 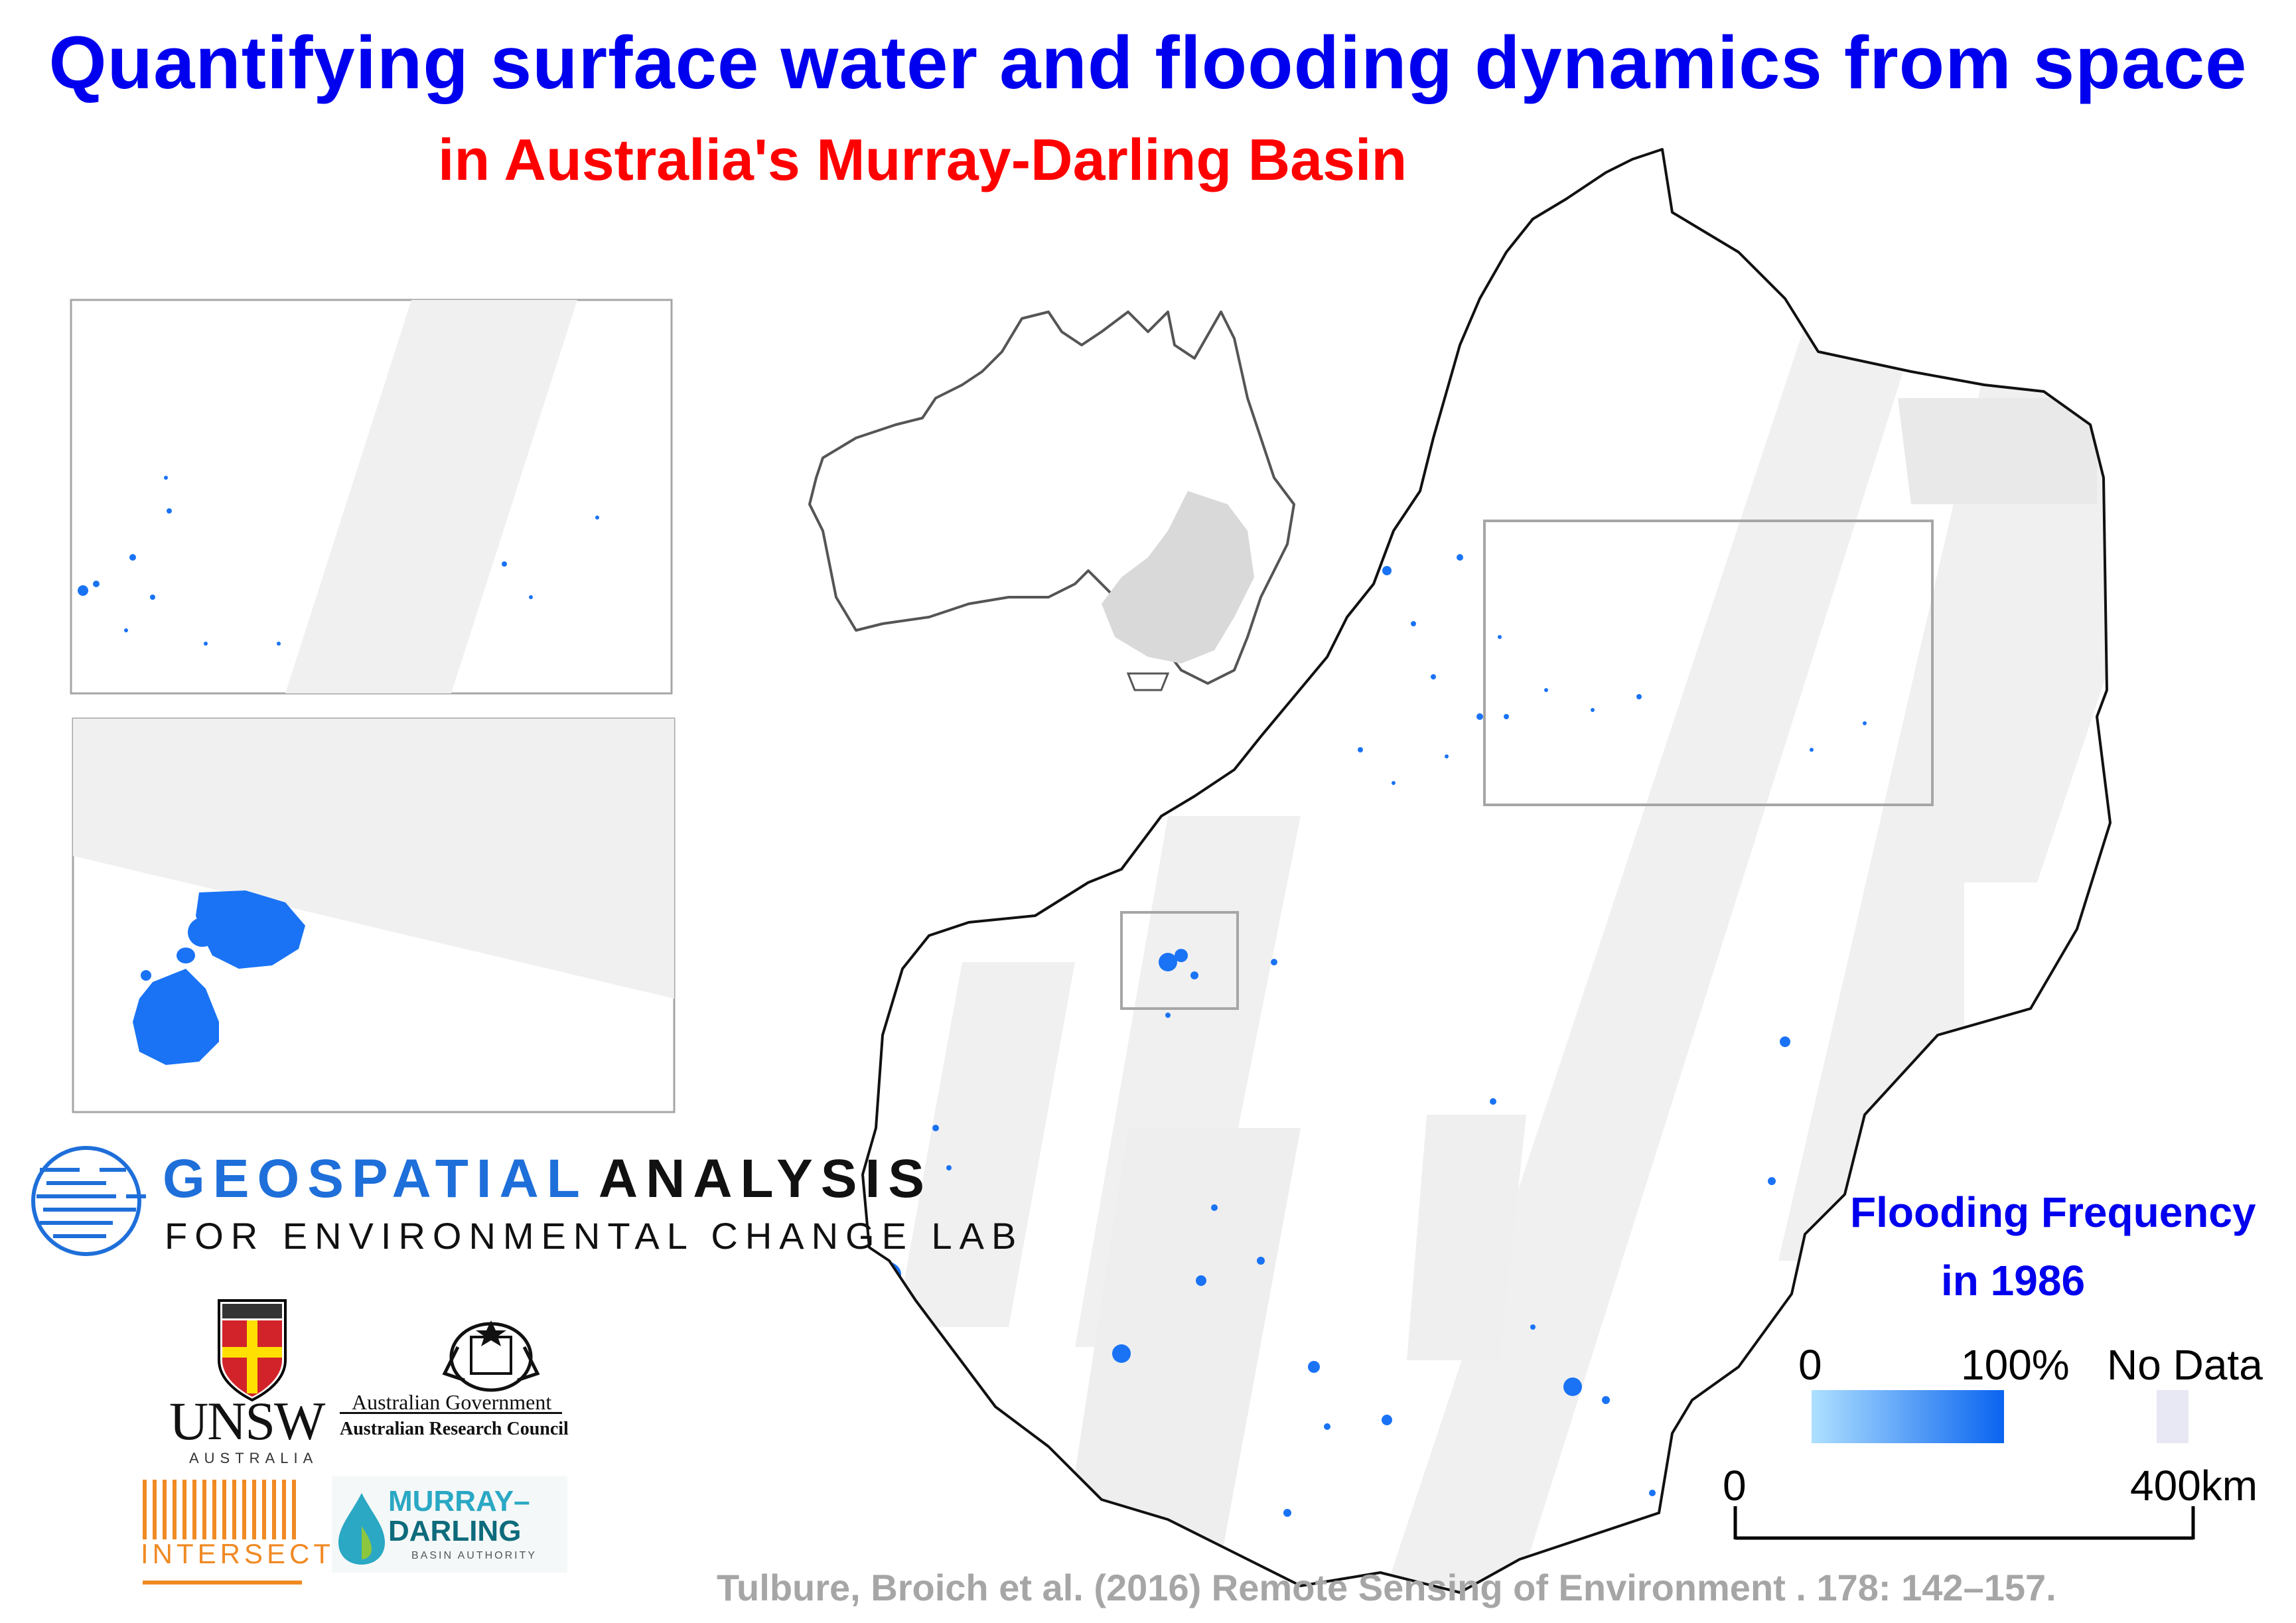 What do you see at coordinates (2015, 1365) in the screenshot?
I see `legend-max-label: 100%` at bounding box center [2015, 1365].